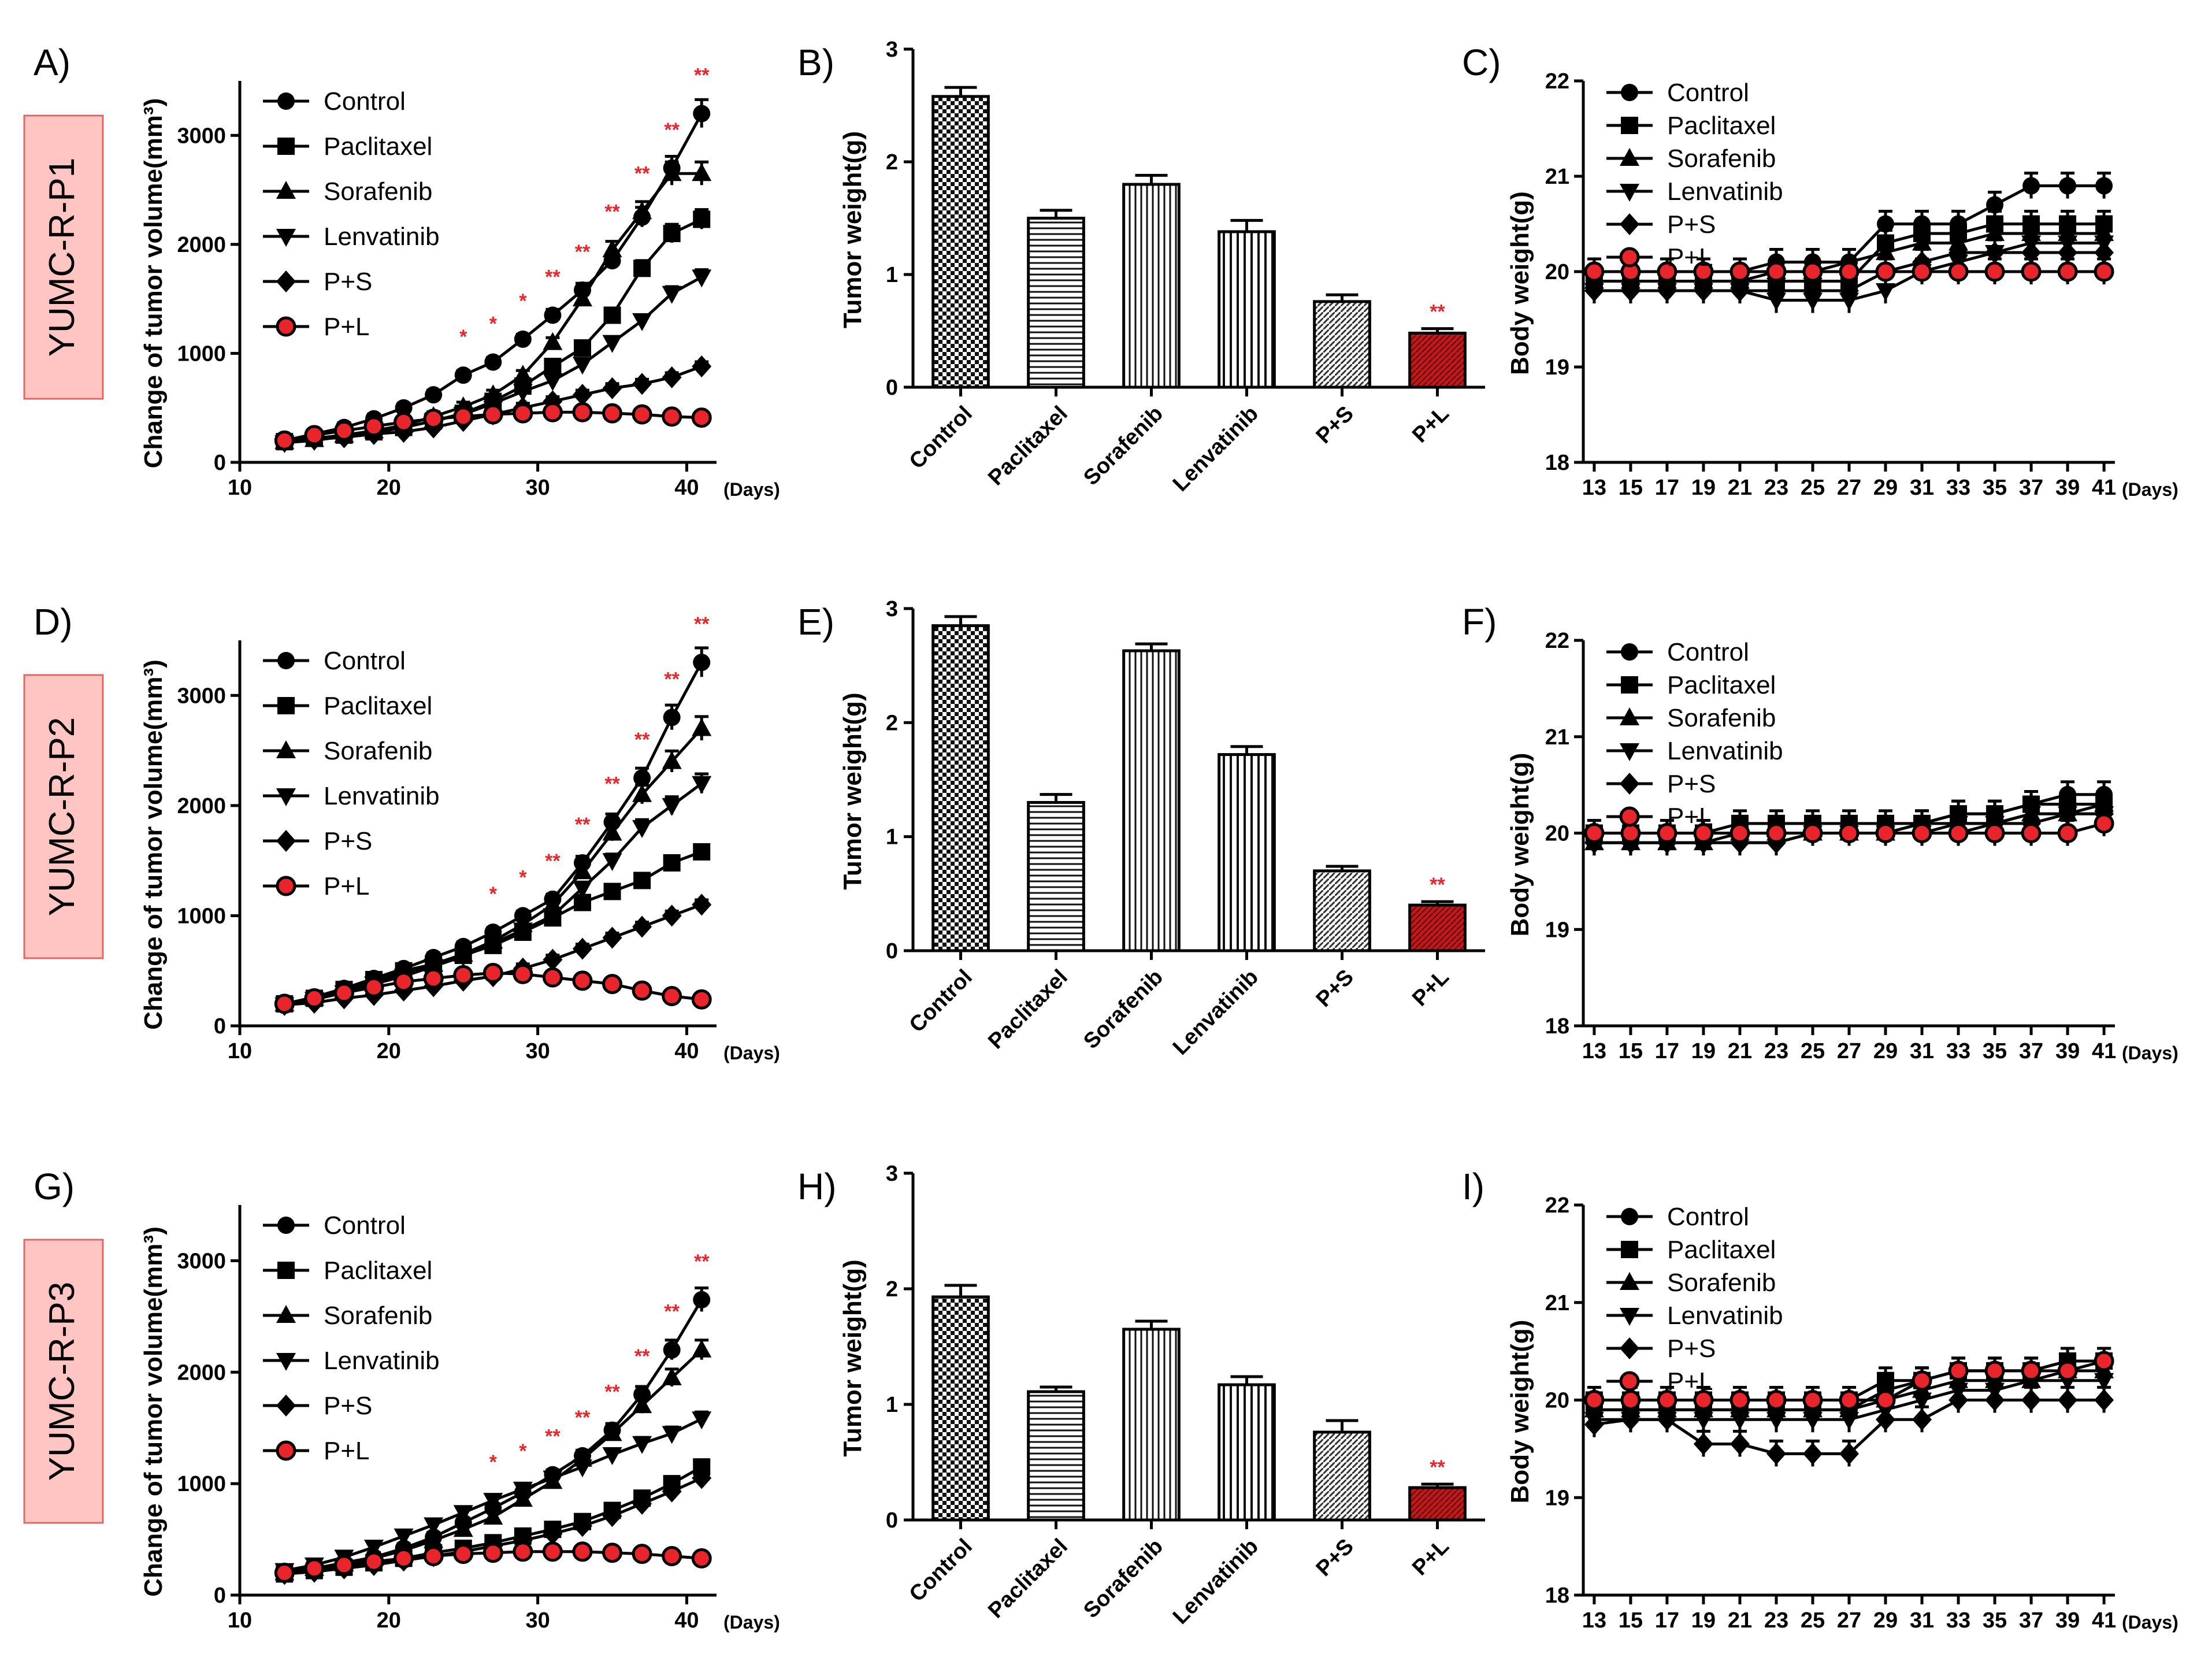 The height and width of the screenshot is (1661, 2212). What do you see at coordinates (1691, 1348) in the screenshot?
I see `legend-label-p-s: P+S` at bounding box center [1691, 1348].